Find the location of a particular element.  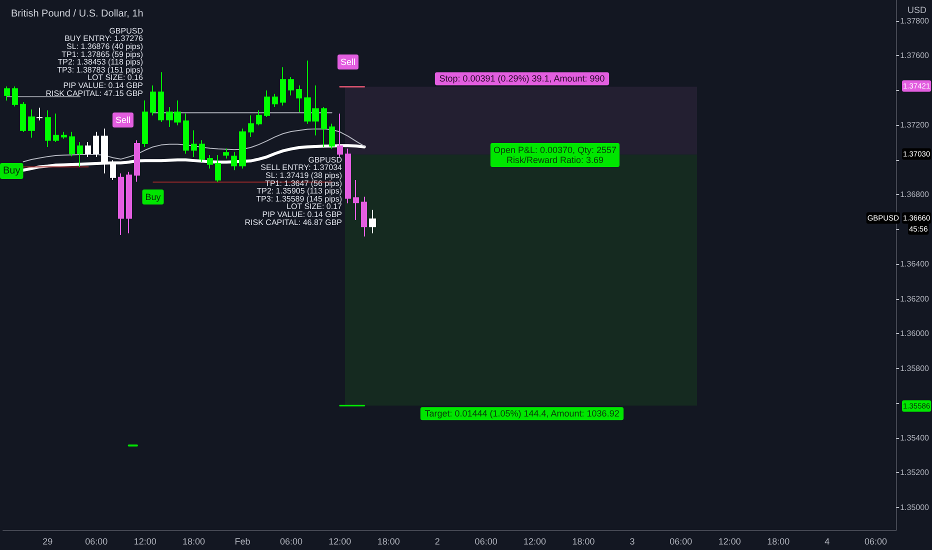

x-tick-label: Feb is located at coordinates (242, 541).